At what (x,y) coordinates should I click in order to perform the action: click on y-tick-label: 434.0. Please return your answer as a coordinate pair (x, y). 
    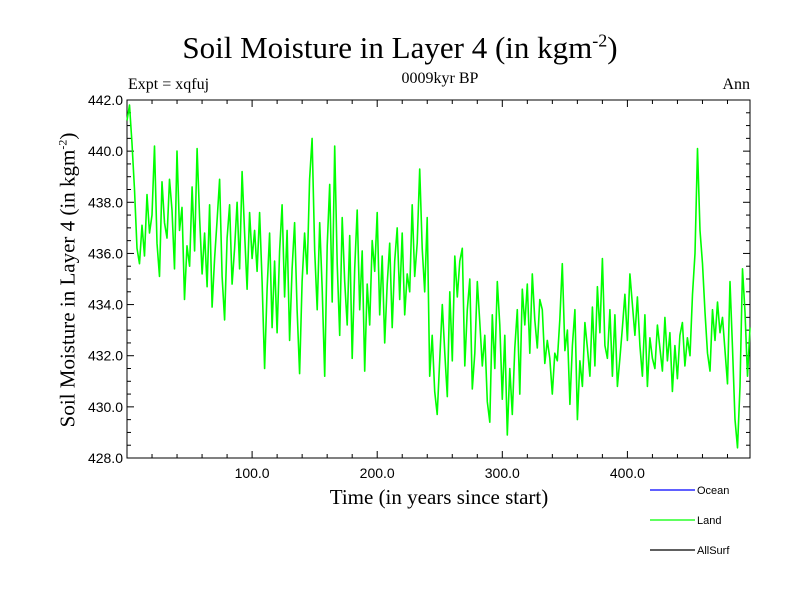
    Looking at the image, I should click on (105, 305).